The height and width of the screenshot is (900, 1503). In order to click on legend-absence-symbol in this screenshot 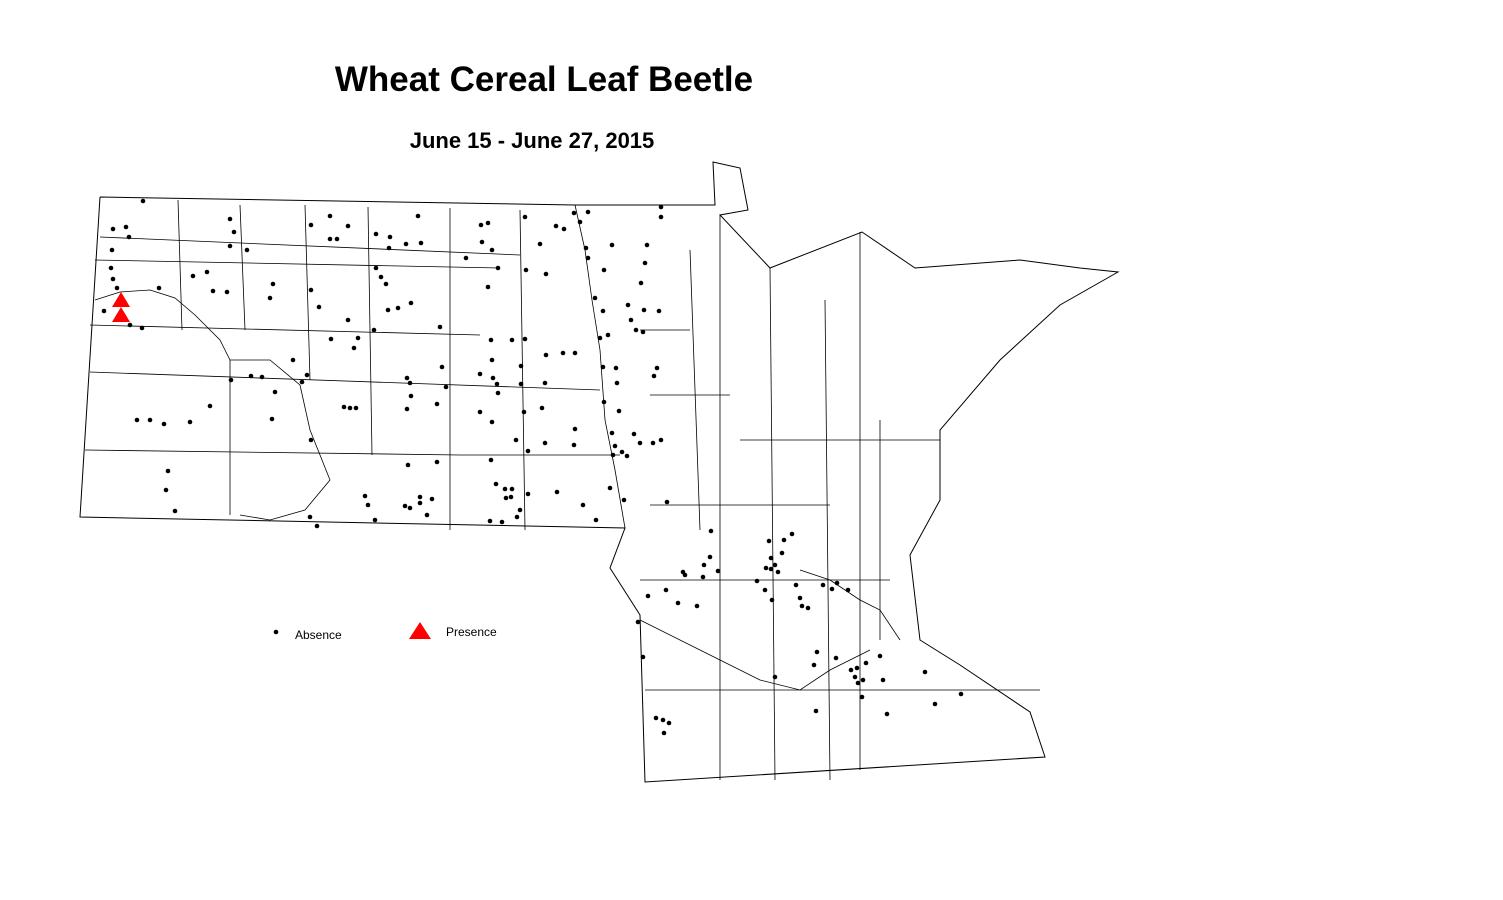, I will do `click(276, 632)`.